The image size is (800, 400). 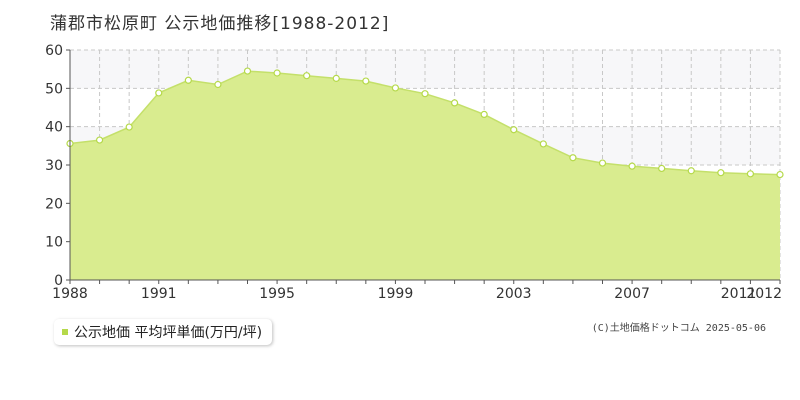 What do you see at coordinates (54, 128) in the screenshot?
I see `y-tick-label: 40` at bounding box center [54, 128].